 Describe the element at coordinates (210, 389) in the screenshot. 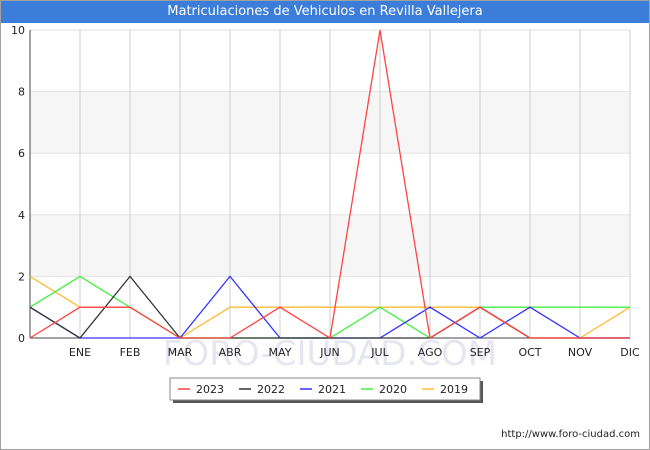

I see `legend-label-2023: 2023` at that location.